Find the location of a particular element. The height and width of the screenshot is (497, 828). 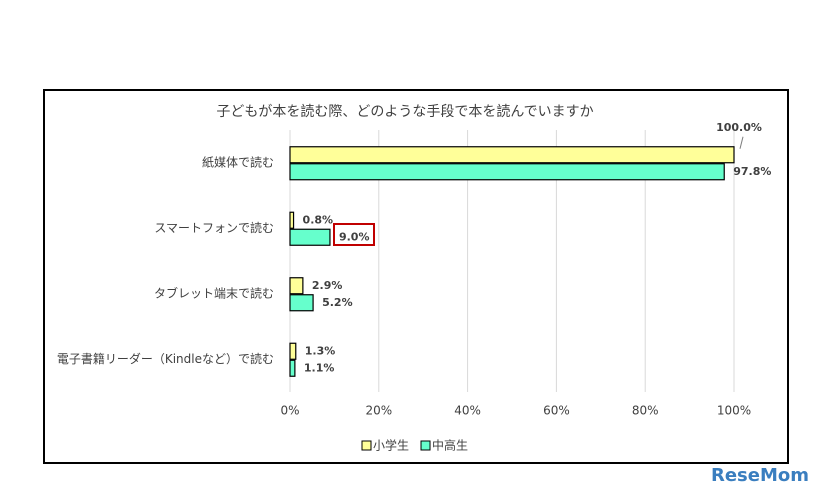

value-label: 9.0% is located at coordinates (354, 236).